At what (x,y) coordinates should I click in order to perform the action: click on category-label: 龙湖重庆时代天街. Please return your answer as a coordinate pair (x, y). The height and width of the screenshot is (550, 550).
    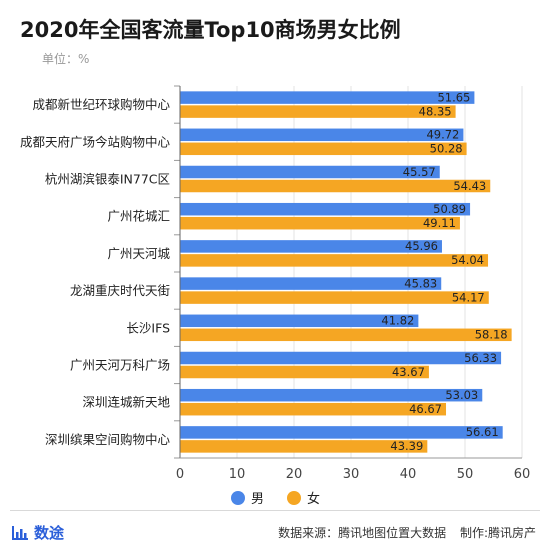
    Looking at the image, I should click on (120, 290).